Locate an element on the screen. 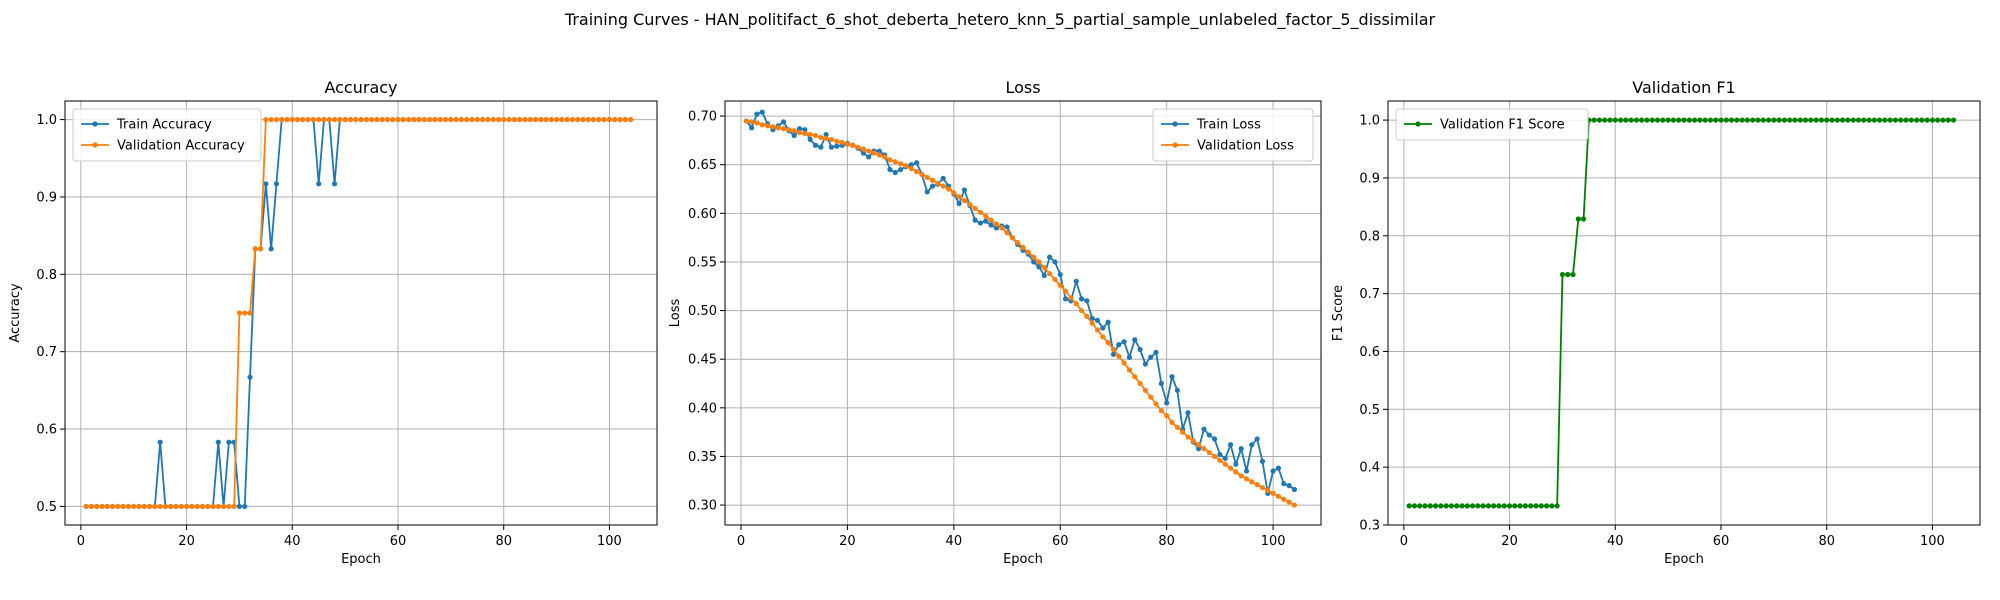 This screenshot has width=2000, height=600. y-tick-label: 0.45 is located at coordinates (702, 360).